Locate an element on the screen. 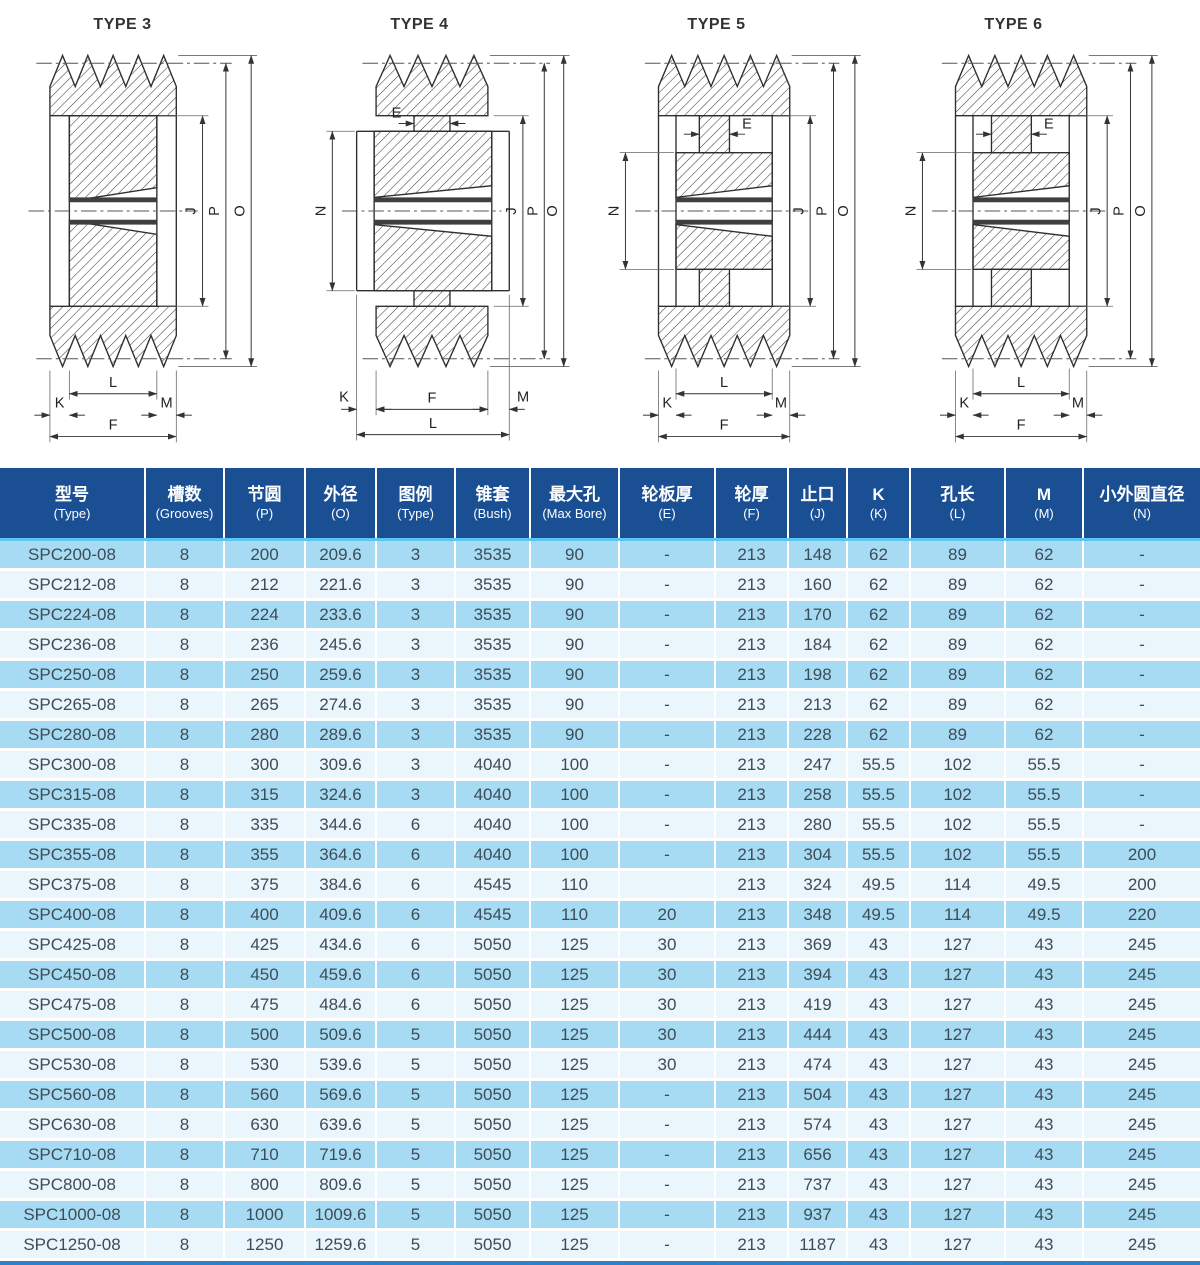  pulley-drawing: E J P O N L K M F is located at coordinates (734, 248).